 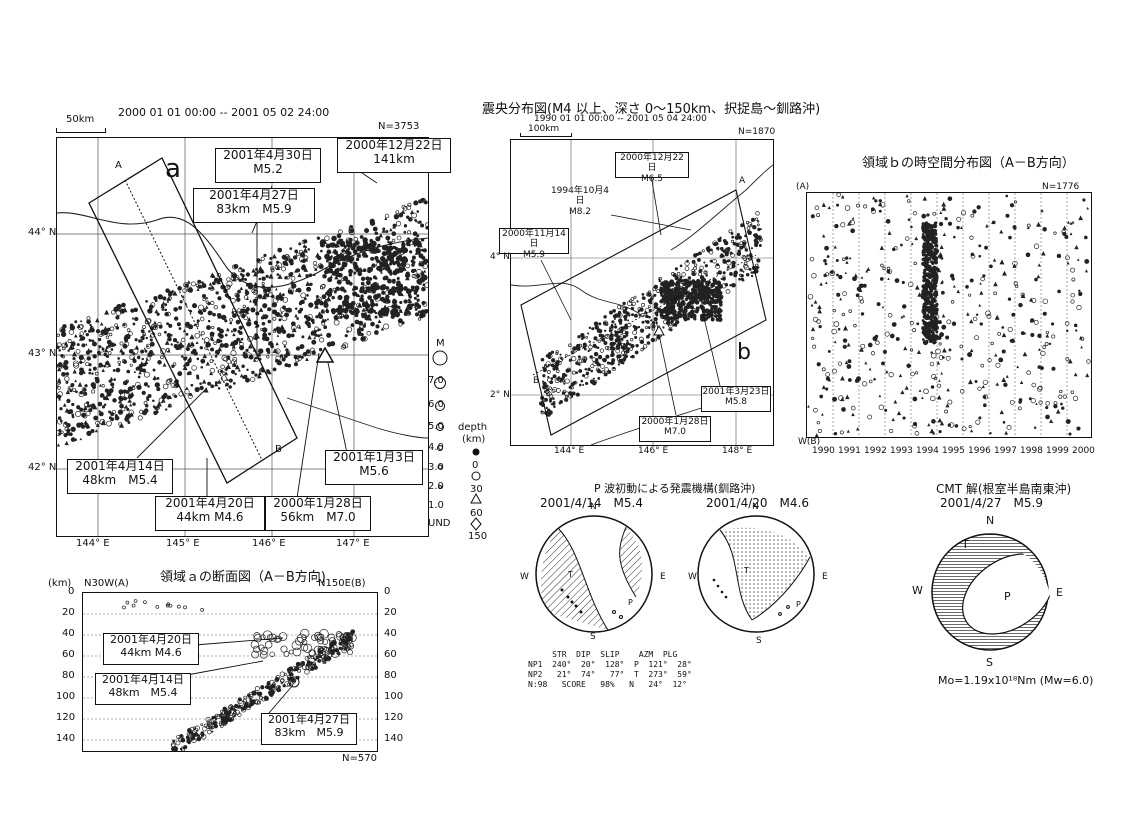 I want to click on mech1-n: N, so click(x=593, y=507).